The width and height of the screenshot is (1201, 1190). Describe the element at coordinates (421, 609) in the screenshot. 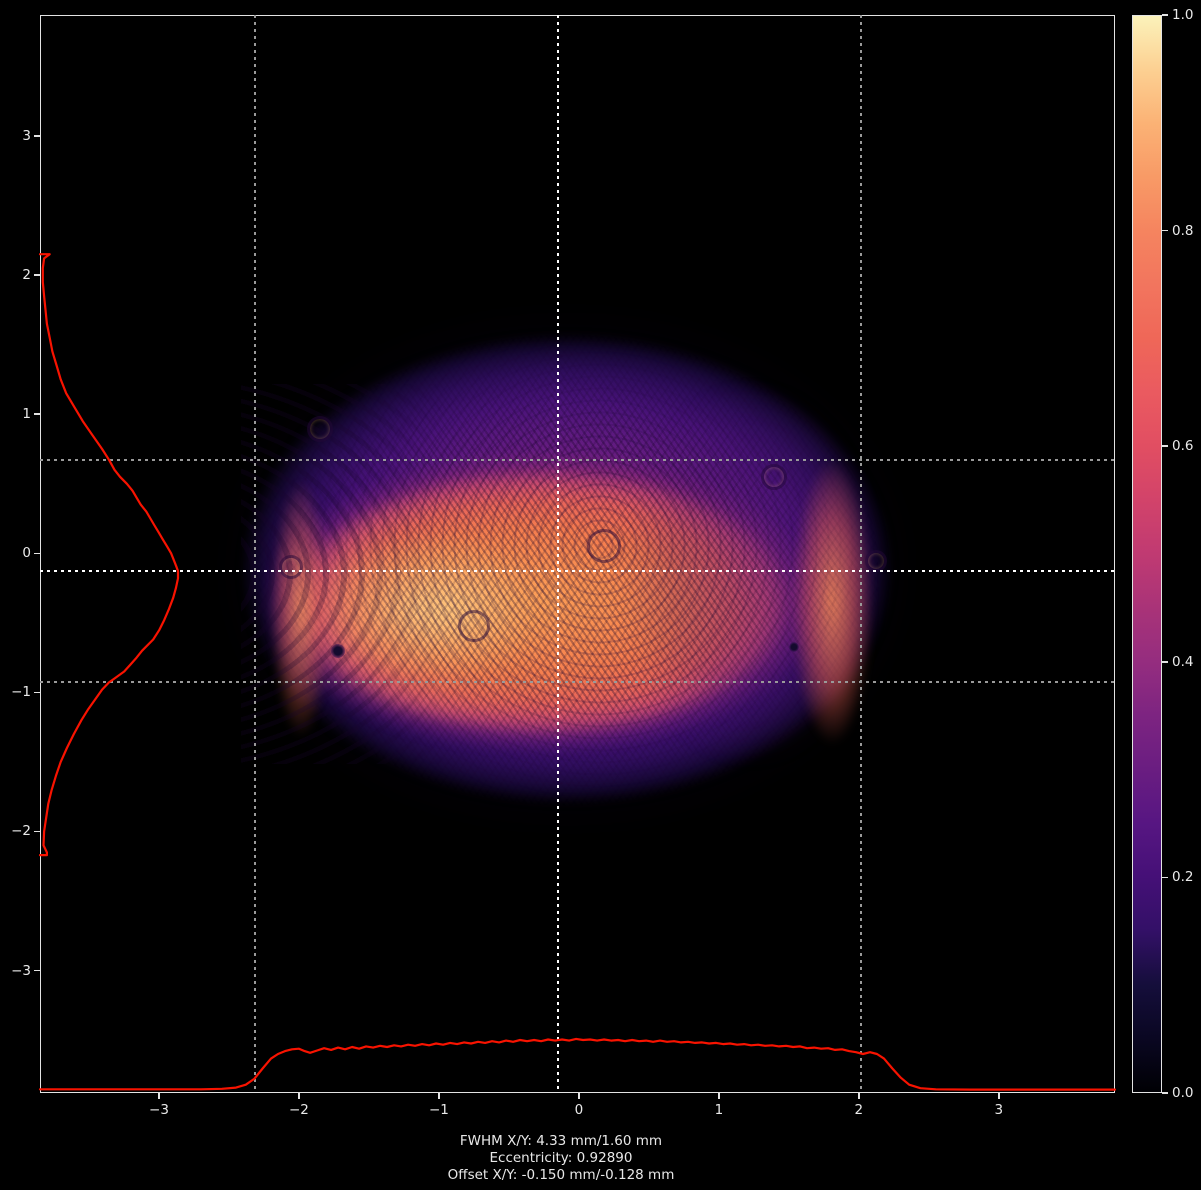

I see `beam-hotspot` at that location.